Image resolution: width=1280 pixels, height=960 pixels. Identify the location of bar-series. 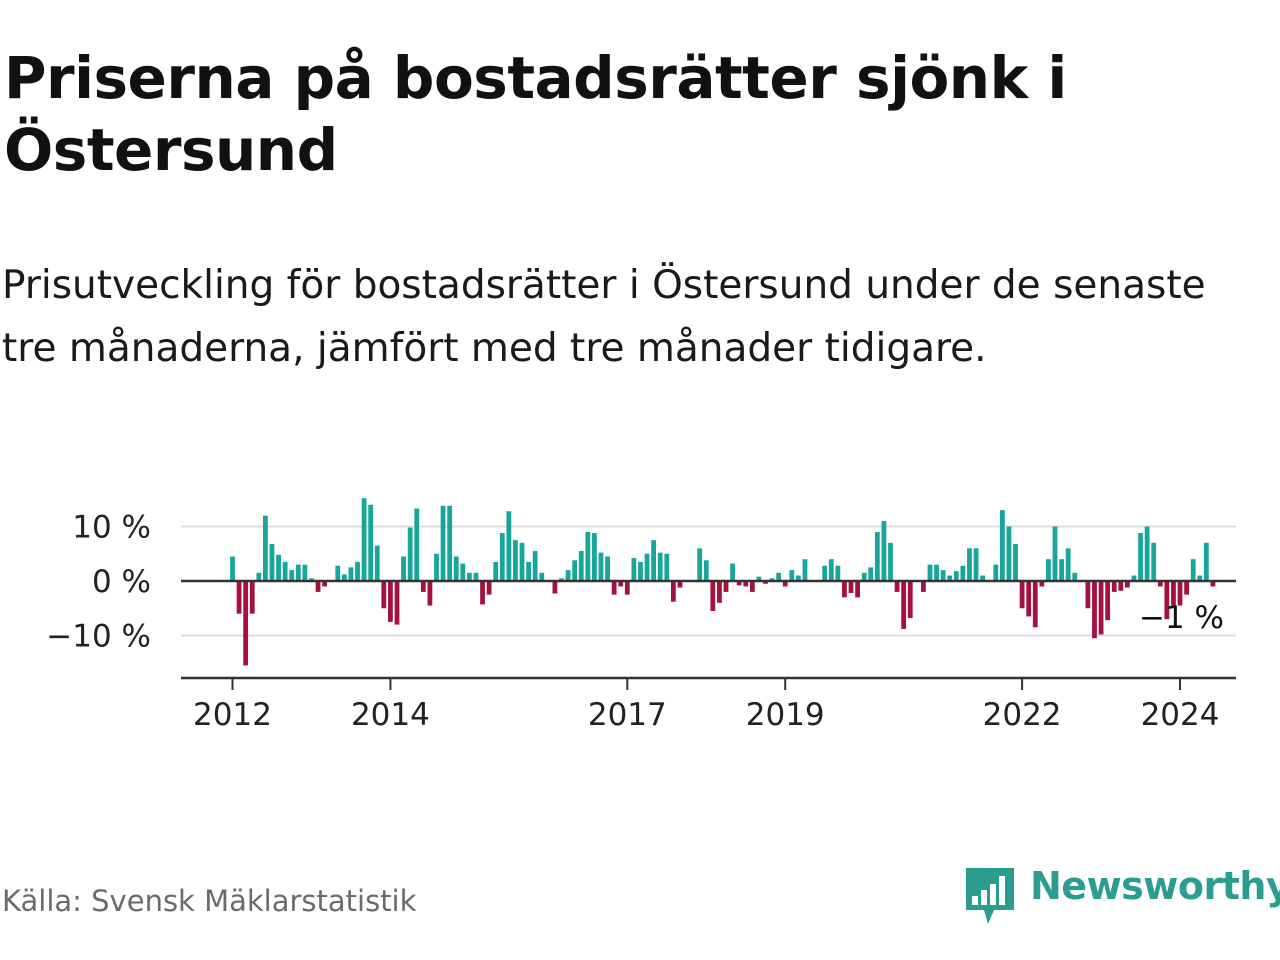
(723, 582).